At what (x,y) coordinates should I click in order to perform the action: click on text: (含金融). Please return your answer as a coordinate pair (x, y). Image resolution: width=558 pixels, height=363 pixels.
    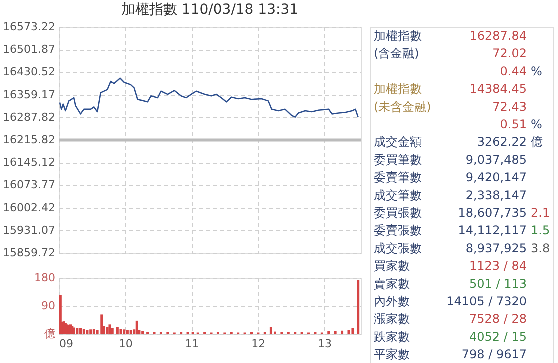
    Looking at the image, I should click on (397, 53).